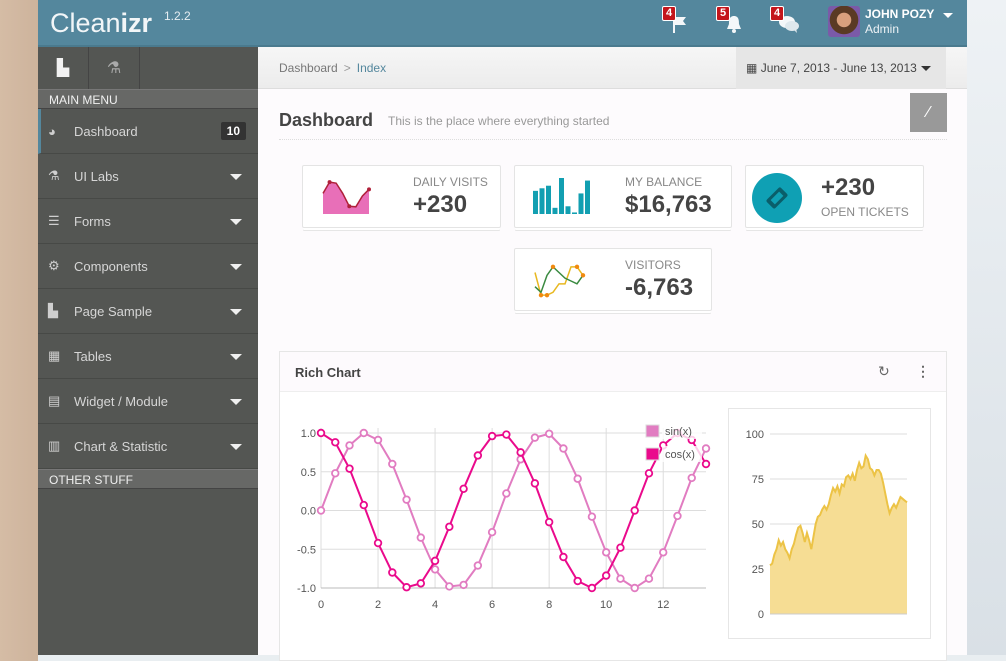  I want to click on spark-line-green, so click(559, 279).